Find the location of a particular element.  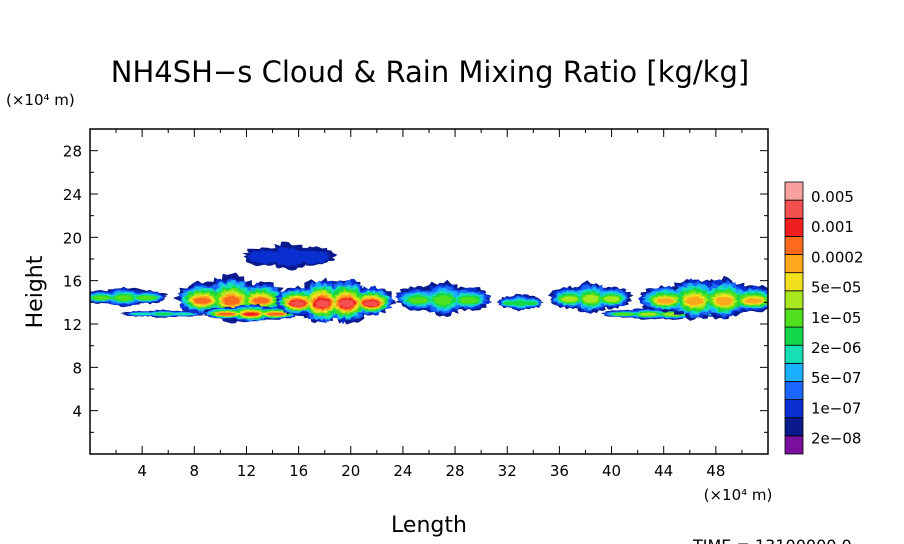

x-tick-label: 4 is located at coordinates (142, 471).